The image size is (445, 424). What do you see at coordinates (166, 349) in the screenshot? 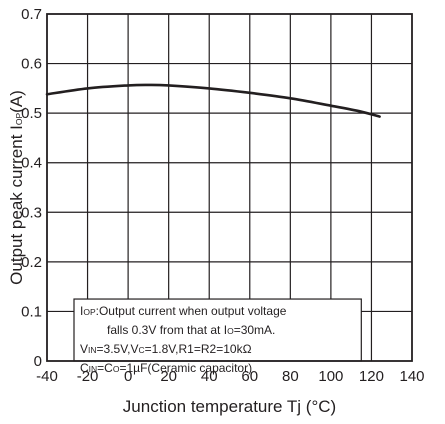
I see `annotation-line: VIN=3.5V,VC=1.8V,R1=R2=10kΩ` at bounding box center [166, 349].